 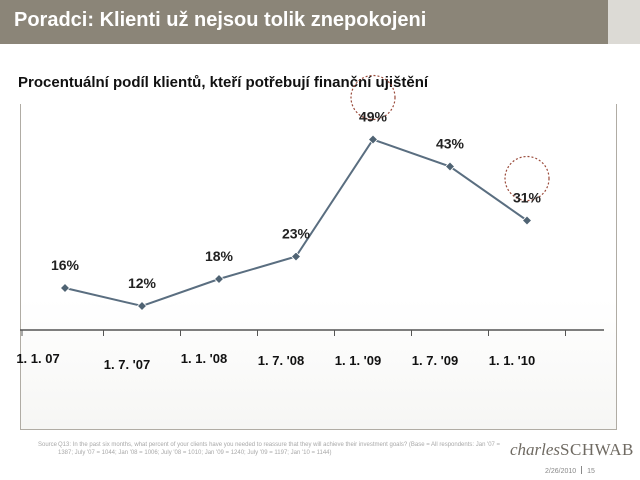 What do you see at coordinates (435, 360) in the screenshot?
I see `x-tick-label: 1. 7. '09` at bounding box center [435, 360].